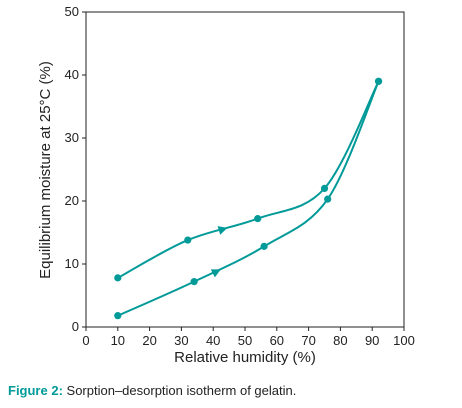  I want to click on x-tick-label: 30, so click(181, 340).